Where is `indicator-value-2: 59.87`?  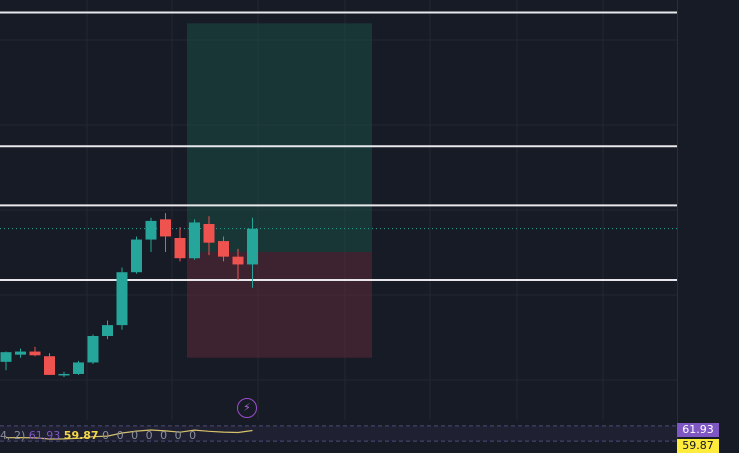 indicator-value-2: 59.87 is located at coordinates (81, 435).